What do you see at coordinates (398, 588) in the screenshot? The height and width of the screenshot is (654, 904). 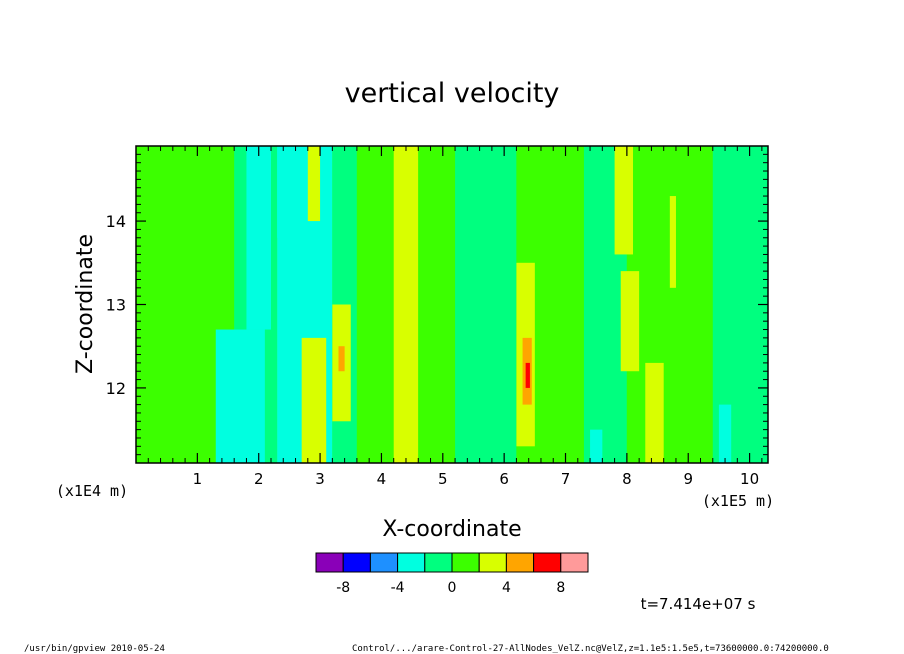 I see `colorbar-tick-label: -4` at bounding box center [398, 588].